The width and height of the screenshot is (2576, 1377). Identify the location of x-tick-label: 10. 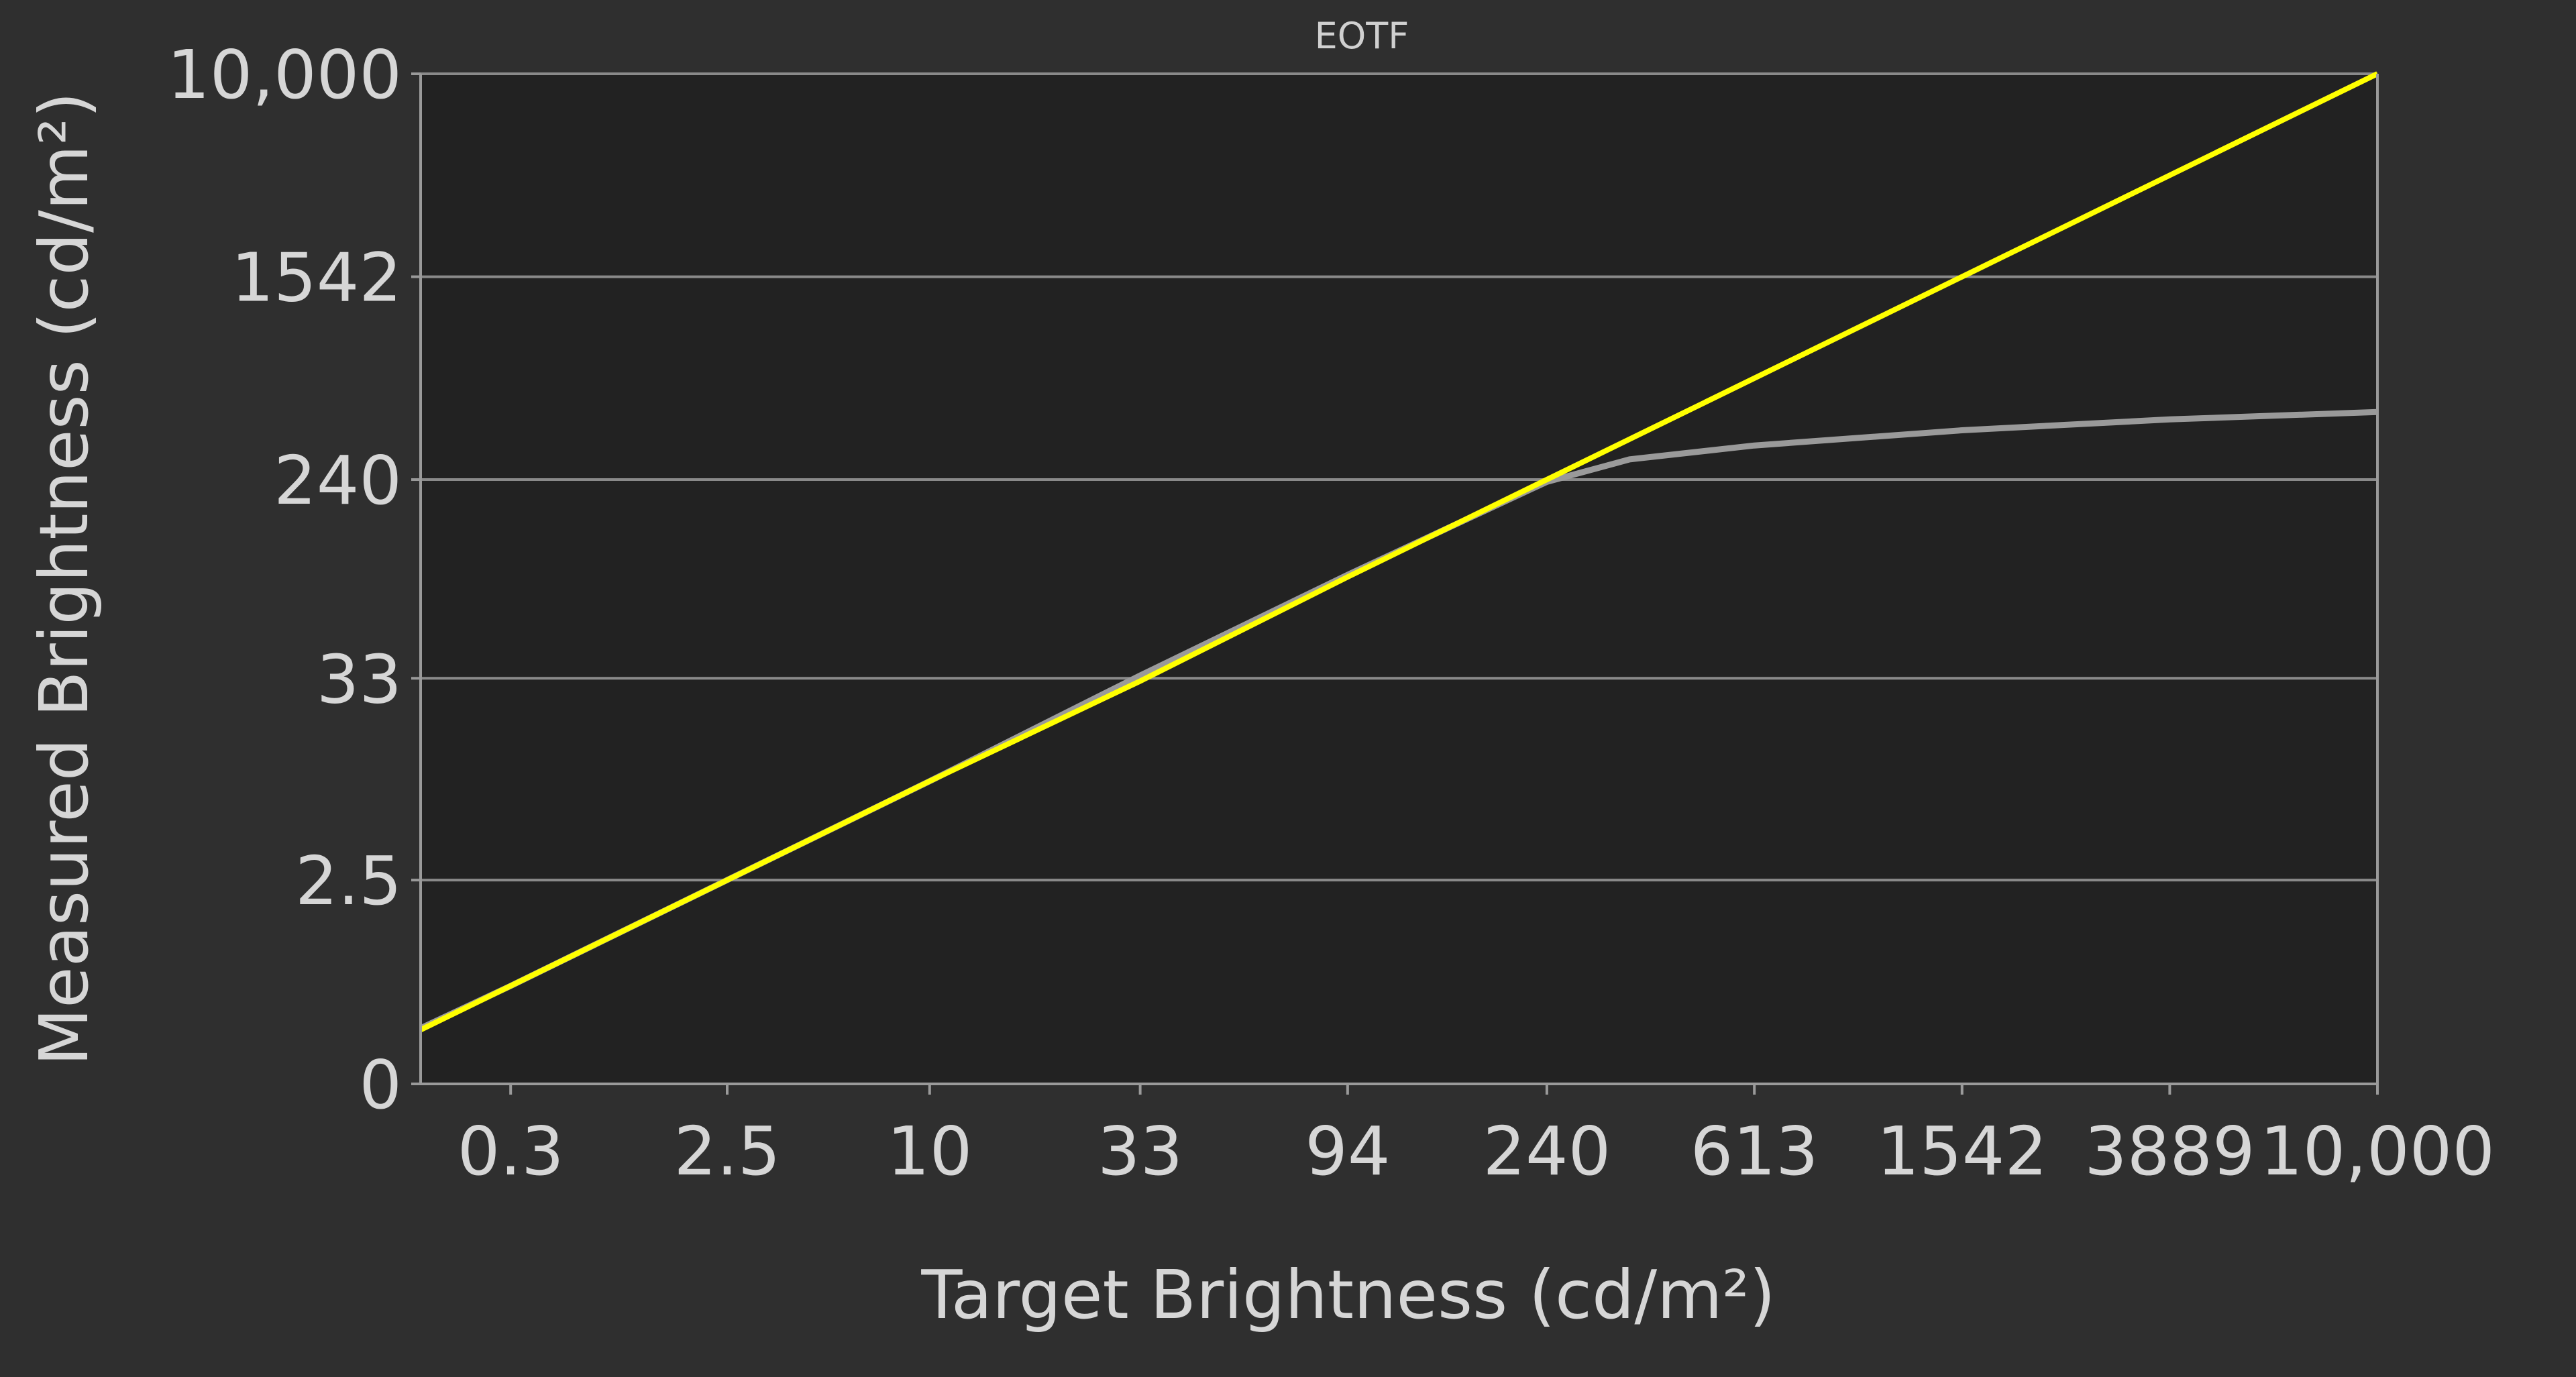
(929, 1151).